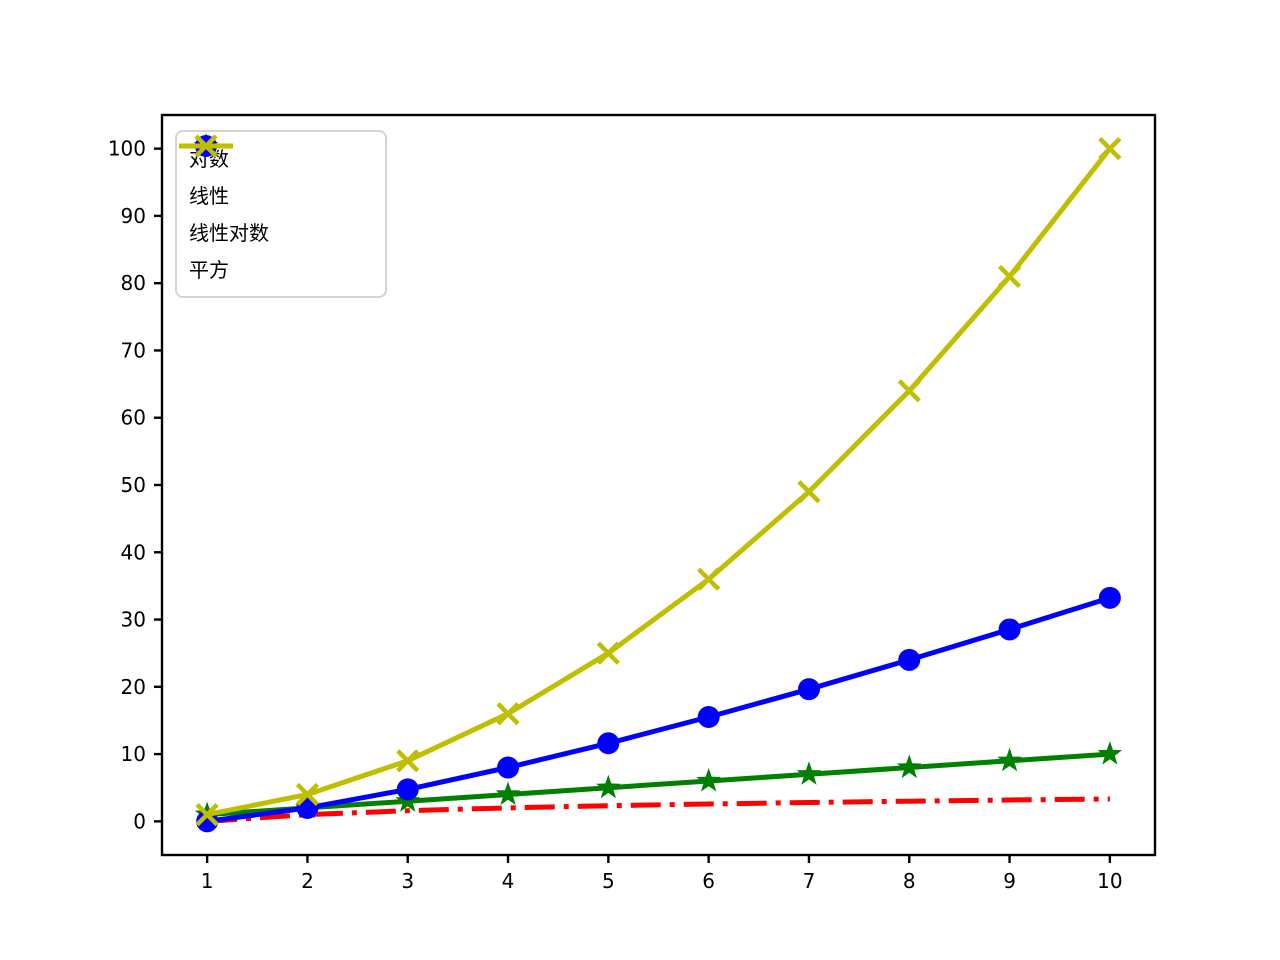 The image size is (1280, 960). What do you see at coordinates (809, 881) in the screenshot?
I see `x-tick-label: 7` at bounding box center [809, 881].